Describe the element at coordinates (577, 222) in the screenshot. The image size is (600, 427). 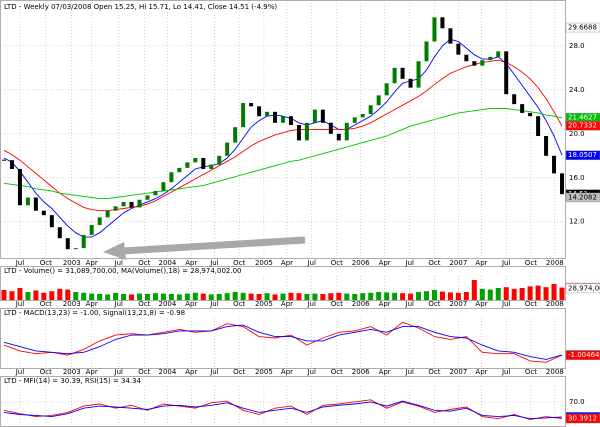
I see `y-tick-label: 12.0` at that location.